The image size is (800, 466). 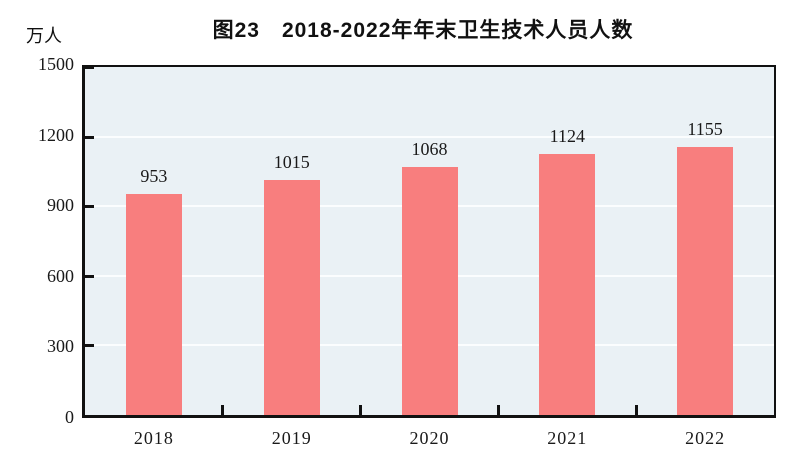 What do you see at coordinates (56, 64) in the screenshot?
I see `y-axis-tick-label: 1500` at bounding box center [56, 64].